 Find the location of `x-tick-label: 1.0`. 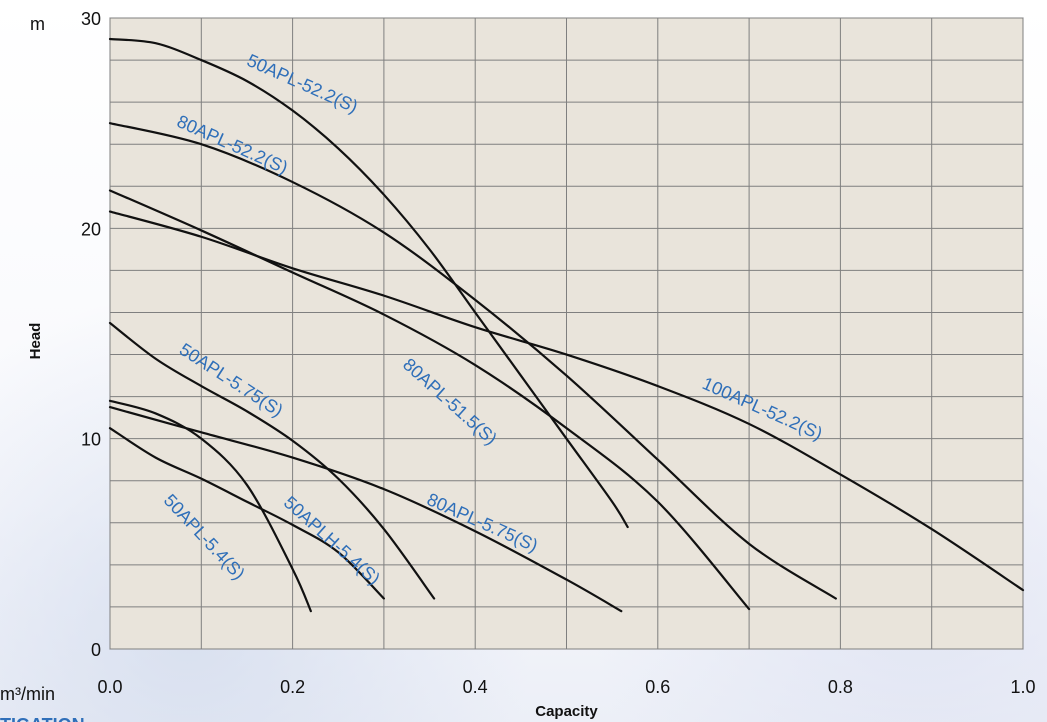

x-tick-label: 1.0 is located at coordinates (1022, 687).